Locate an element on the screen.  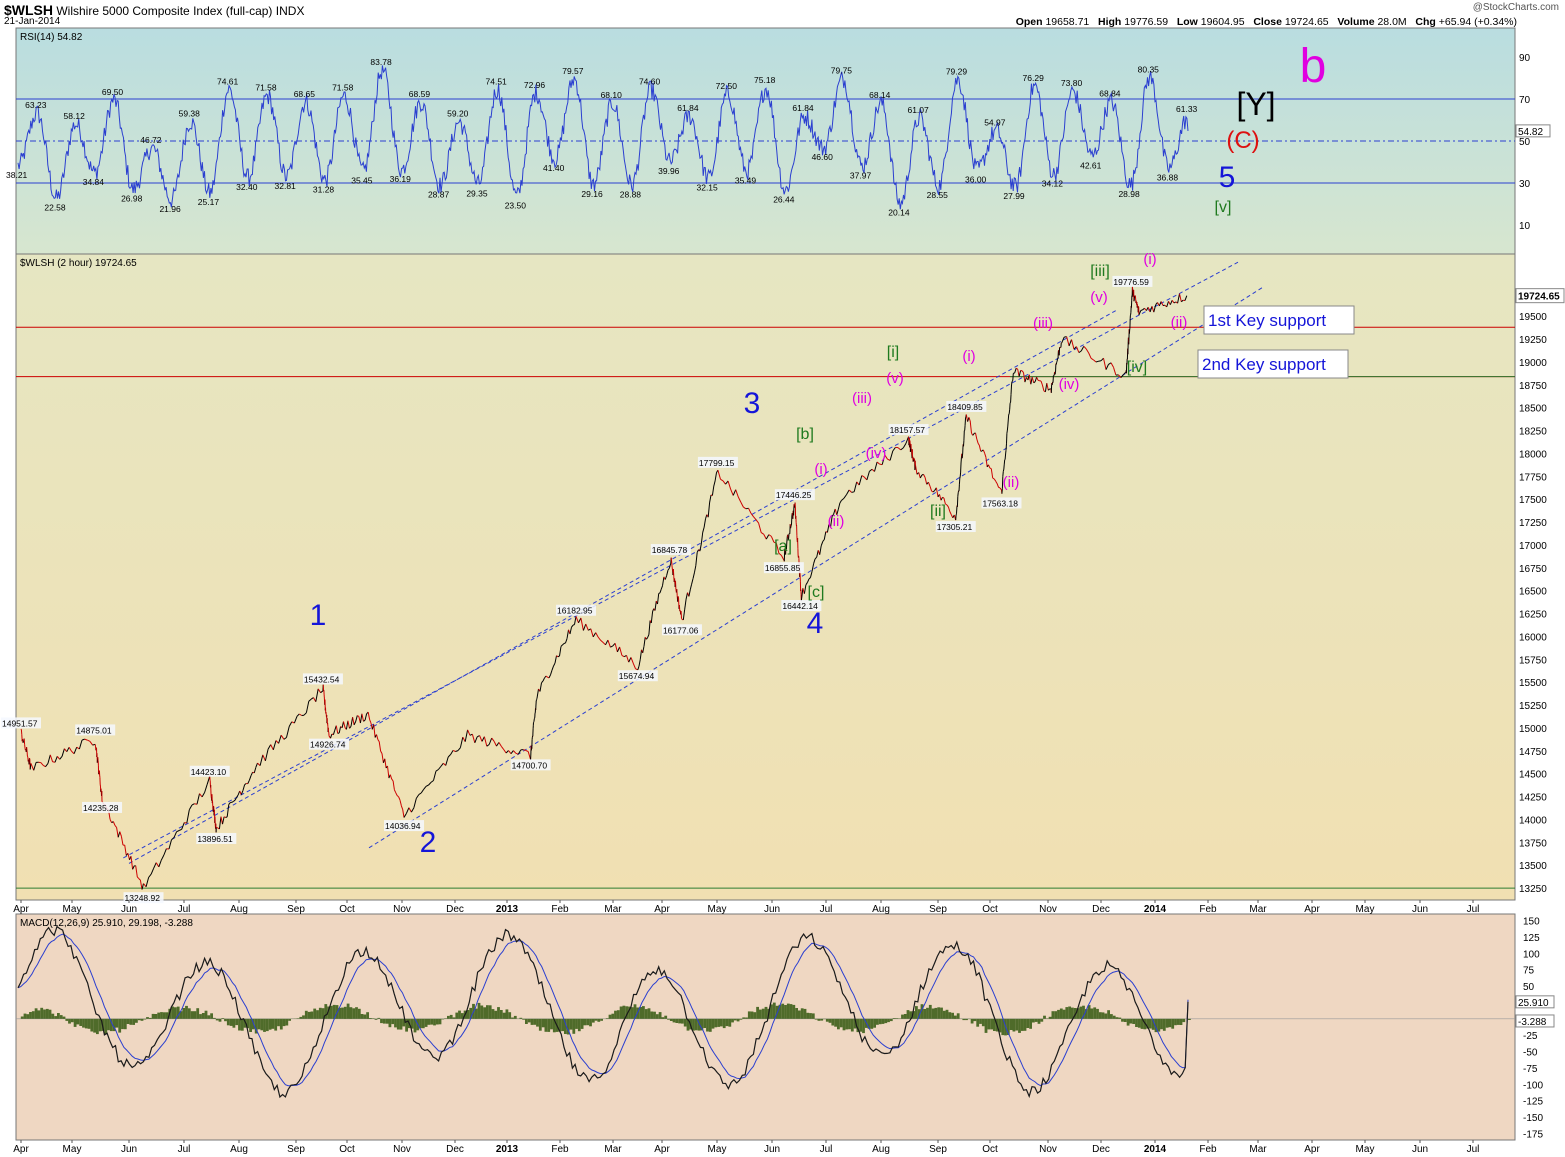
rsi-trough-label: 20.14 is located at coordinates (899, 213).